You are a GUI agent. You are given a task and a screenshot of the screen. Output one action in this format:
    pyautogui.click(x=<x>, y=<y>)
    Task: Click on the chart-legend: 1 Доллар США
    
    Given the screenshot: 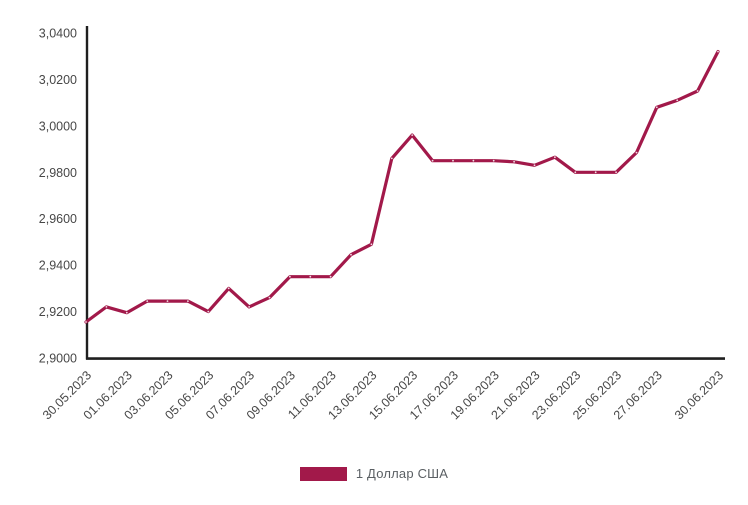 What is the action you would take?
    pyautogui.click(x=374, y=473)
    